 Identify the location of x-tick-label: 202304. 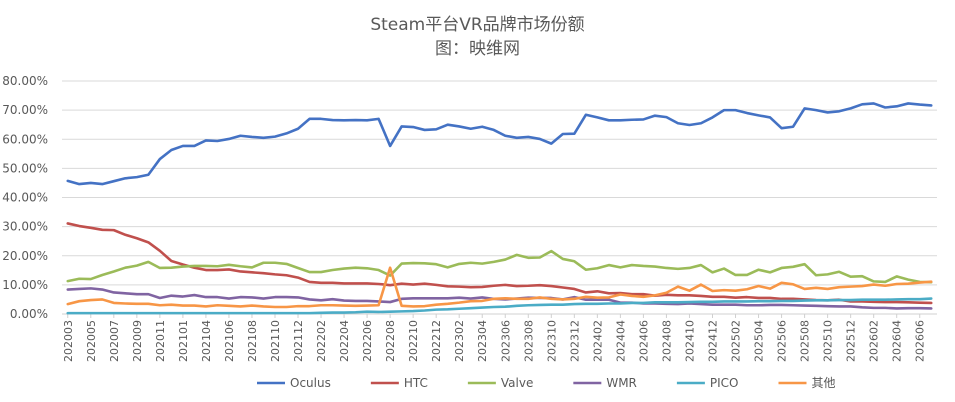
(482, 341).